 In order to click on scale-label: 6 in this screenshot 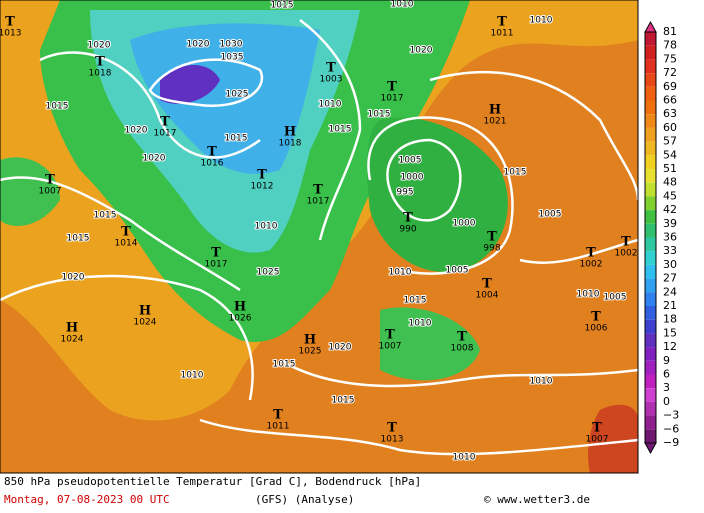, I will do `click(666, 374)`.